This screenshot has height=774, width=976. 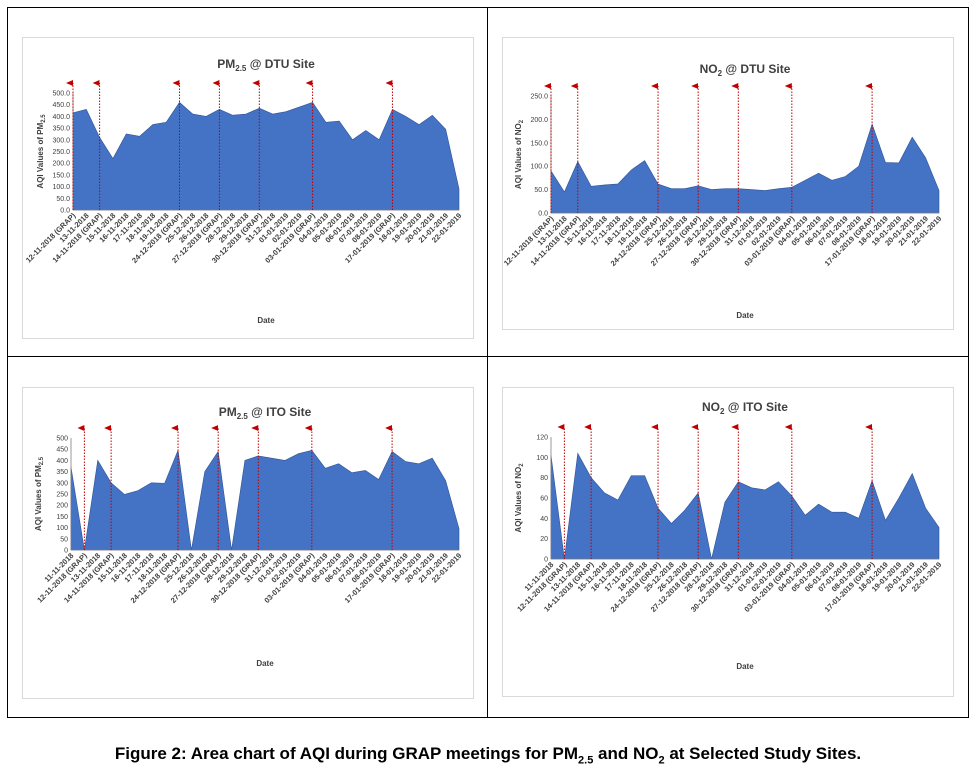 I want to click on y-tick-label: 350.0, so click(x=61, y=129).